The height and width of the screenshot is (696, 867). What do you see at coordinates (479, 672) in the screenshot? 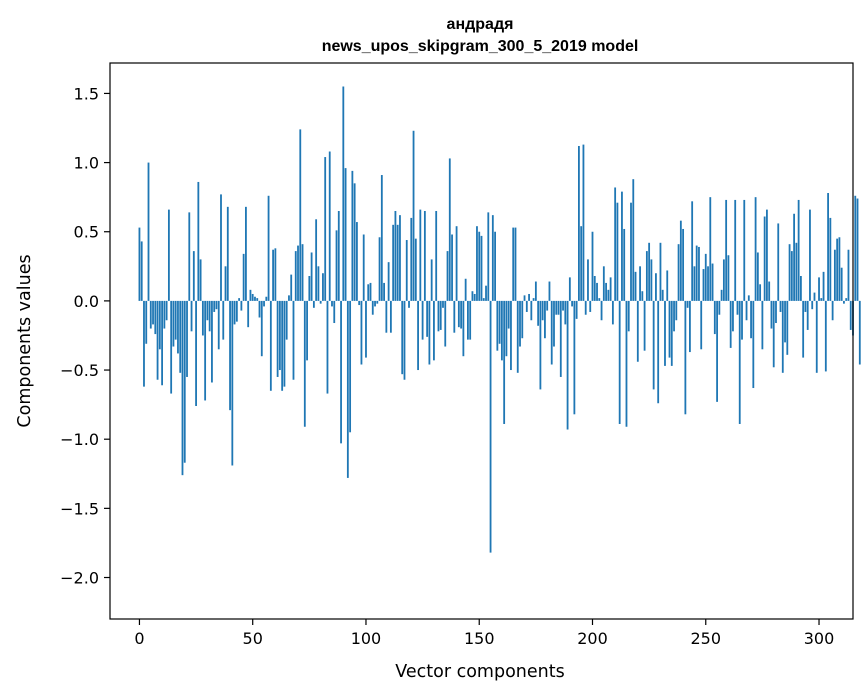
I see `x-axis-label: Vector components` at bounding box center [479, 672].